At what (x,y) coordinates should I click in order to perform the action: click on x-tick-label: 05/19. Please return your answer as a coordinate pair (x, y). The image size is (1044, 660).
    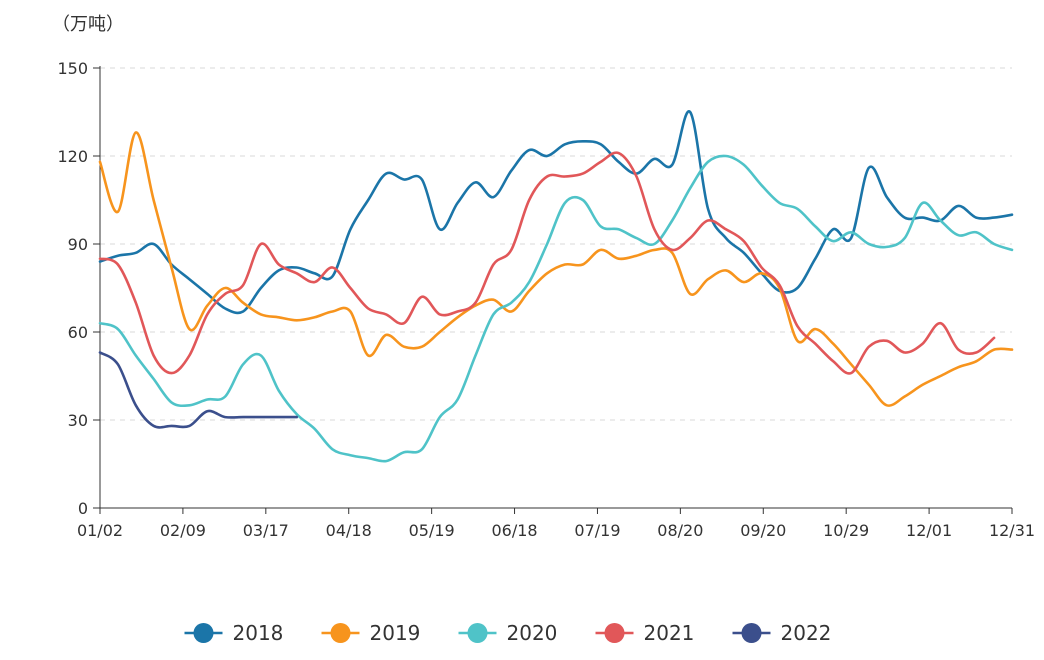
    Looking at the image, I should click on (432, 530).